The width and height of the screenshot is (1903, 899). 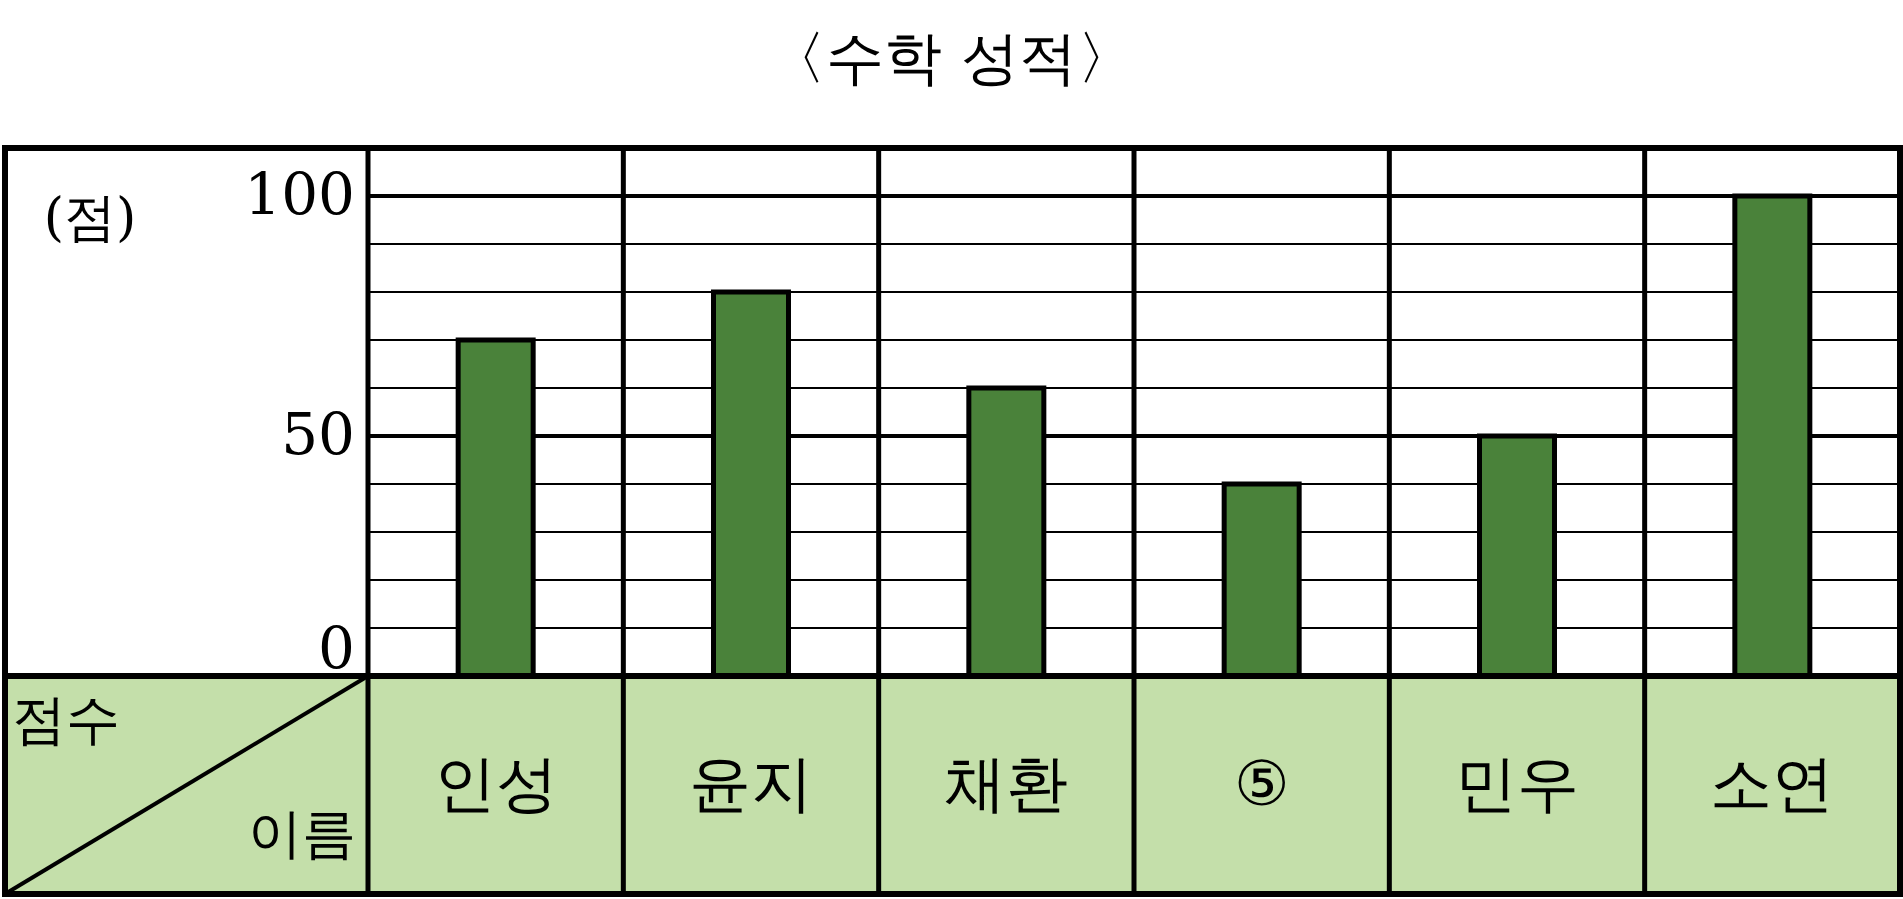 What do you see at coordinates (1261, 783) in the screenshot?
I see `x-tick-label: ⑤` at bounding box center [1261, 783].